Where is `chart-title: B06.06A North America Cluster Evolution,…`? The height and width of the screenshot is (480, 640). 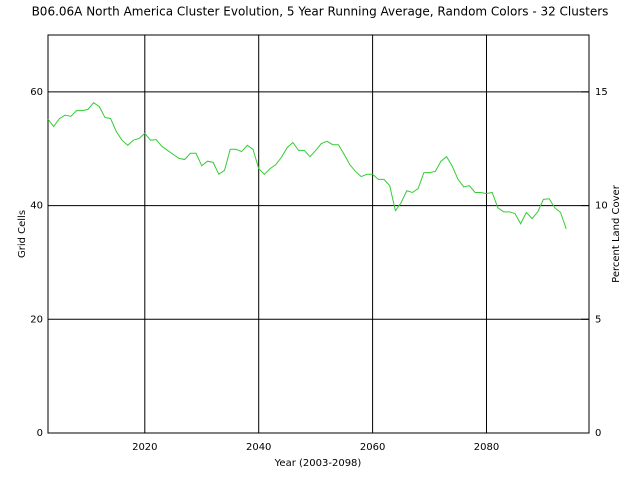
chart-title: B06.06A North America Cluster Evolution,… is located at coordinates (320, 12).